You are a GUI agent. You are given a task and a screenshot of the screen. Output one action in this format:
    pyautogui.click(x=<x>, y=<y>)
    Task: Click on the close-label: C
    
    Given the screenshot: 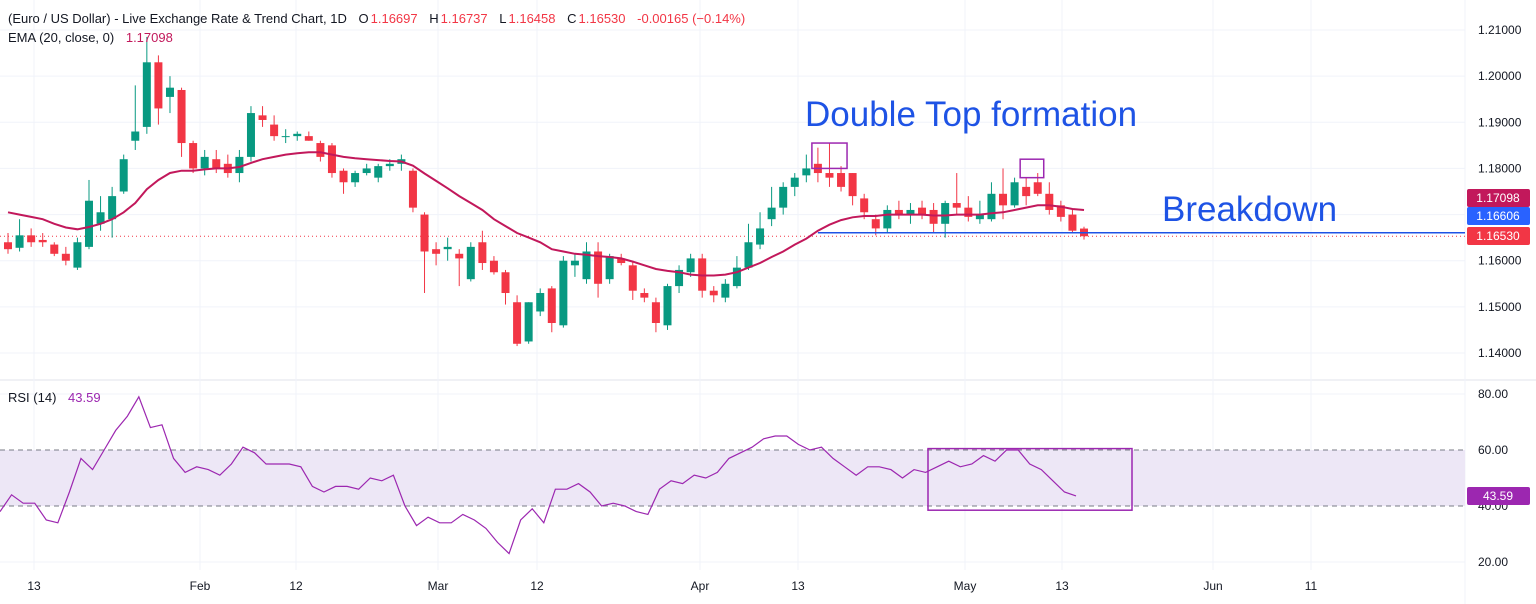 What is the action you would take?
    pyautogui.click(x=572, y=18)
    